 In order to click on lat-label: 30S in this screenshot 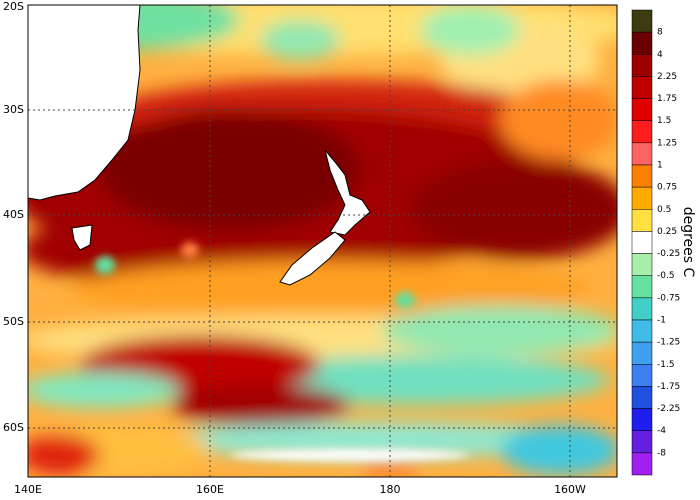, I will do `click(13, 109)`.